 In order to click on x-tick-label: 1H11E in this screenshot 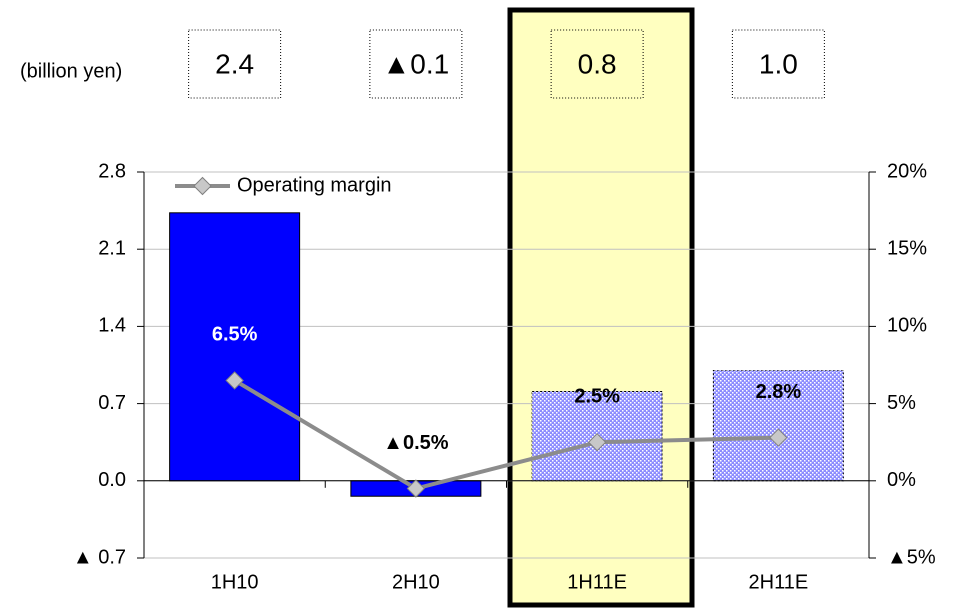, I will do `click(597, 582)`.